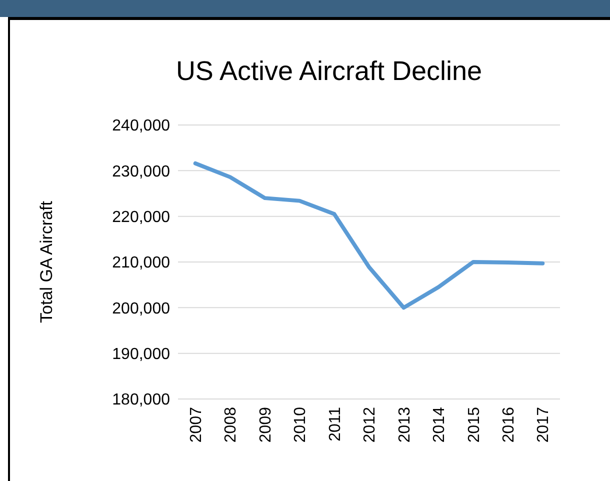  What do you see at coordinates (509, 424) in the screenshot?
I see `x-tick-label: 2016` at bounding box center [509, 424].